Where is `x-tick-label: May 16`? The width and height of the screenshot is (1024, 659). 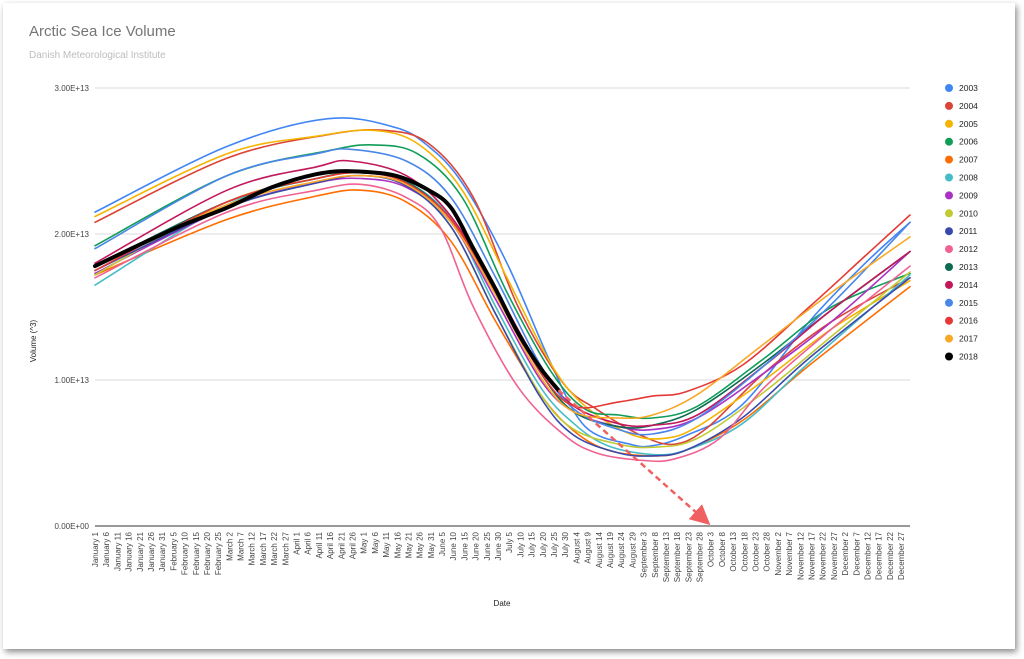
x-tick-label: May 16 is located at coordinates (397, 544).